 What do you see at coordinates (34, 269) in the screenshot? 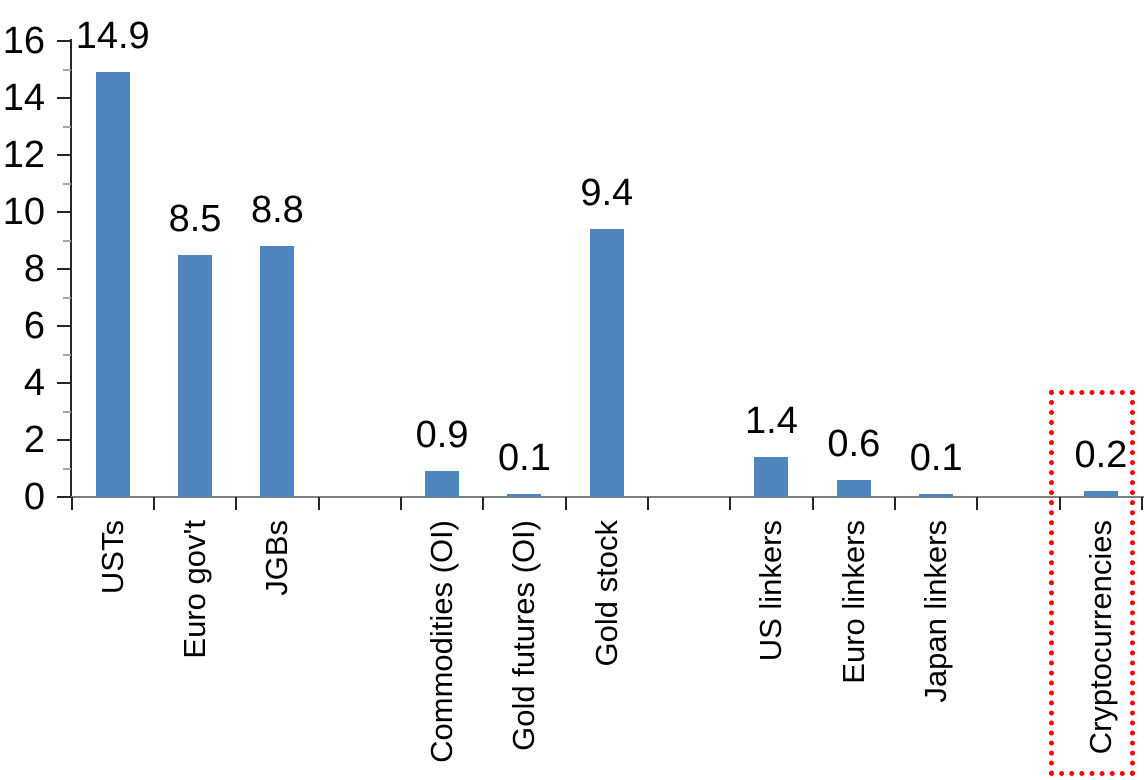
I see `y-axis-tick-label: 8` at bounding box center [34, 269].